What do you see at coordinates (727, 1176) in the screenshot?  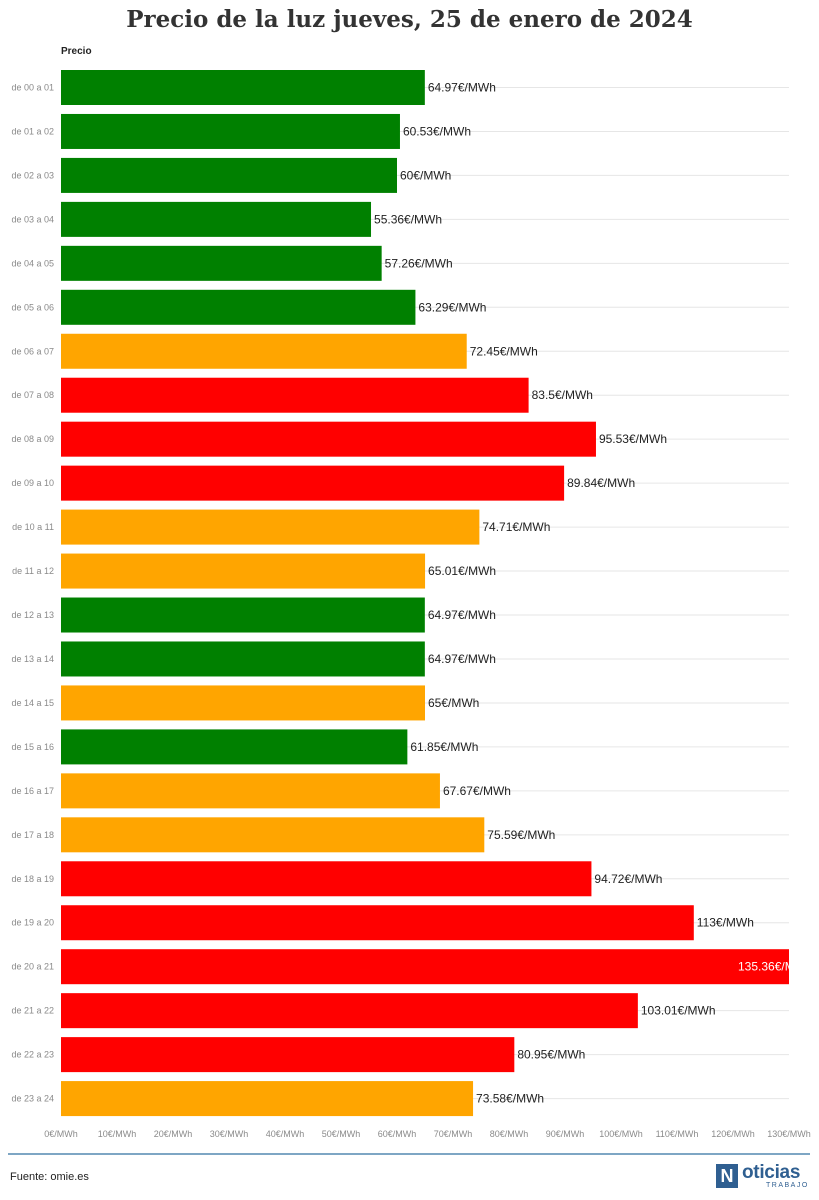 I see `logo-letter: N` at bounding box center [727, 1176].